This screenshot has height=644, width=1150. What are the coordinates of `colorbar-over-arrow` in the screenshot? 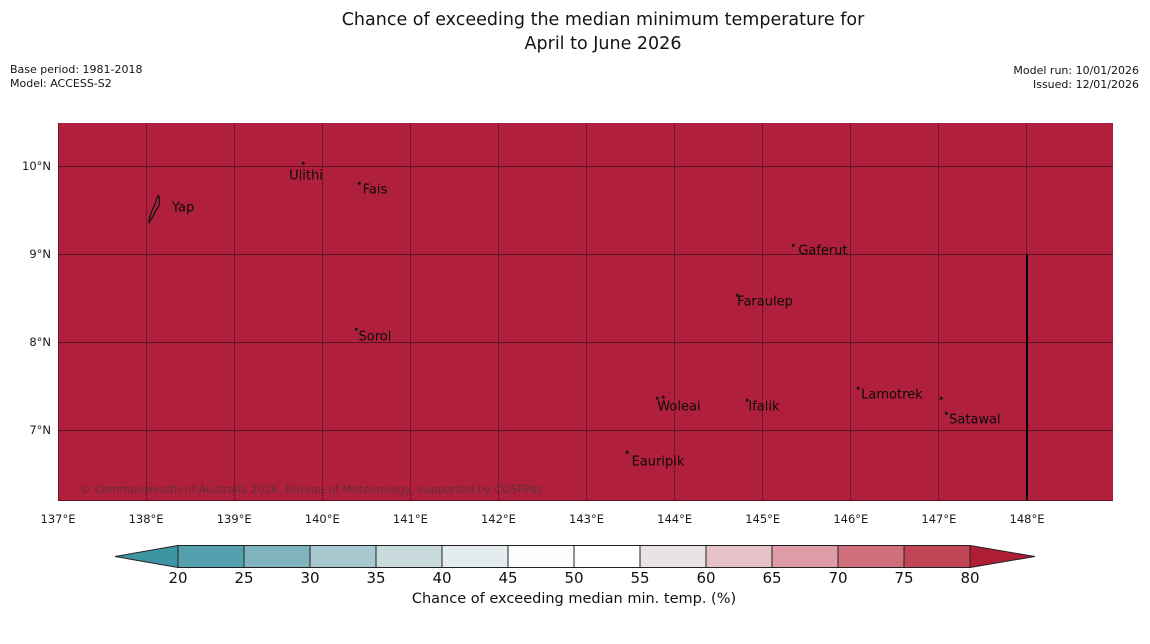 It's located at (1002, 556).